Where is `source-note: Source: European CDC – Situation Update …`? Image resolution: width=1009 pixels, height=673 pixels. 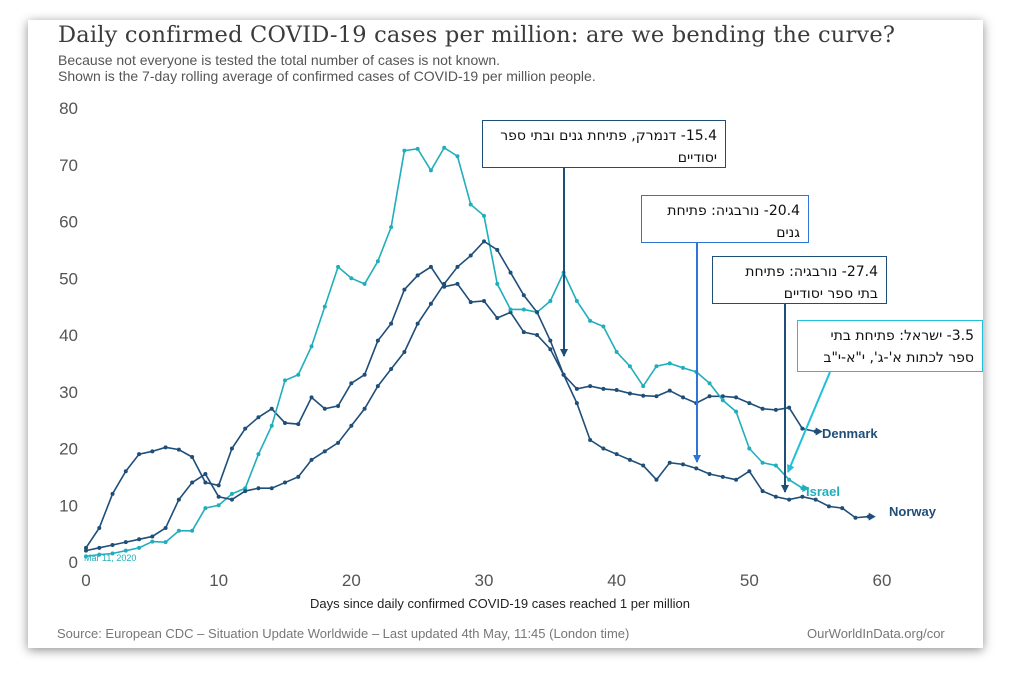 source-note: Source: European CDC – Situation Update … is located at coordinates (343, 633).